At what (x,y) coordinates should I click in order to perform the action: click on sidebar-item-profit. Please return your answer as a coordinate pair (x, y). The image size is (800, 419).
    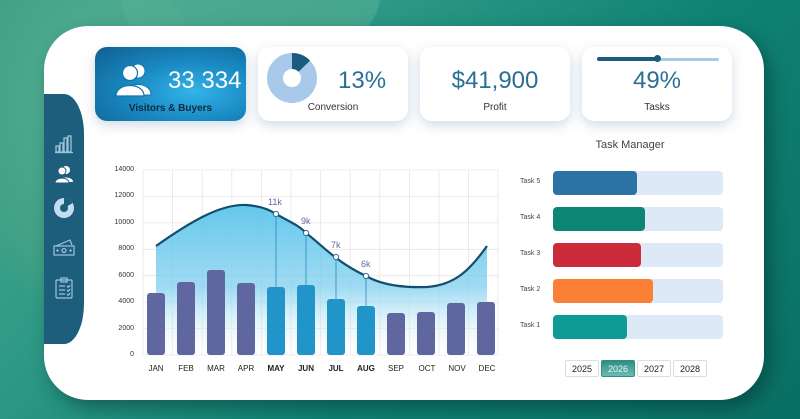
    Looking at the image, I should click on (64, 248).